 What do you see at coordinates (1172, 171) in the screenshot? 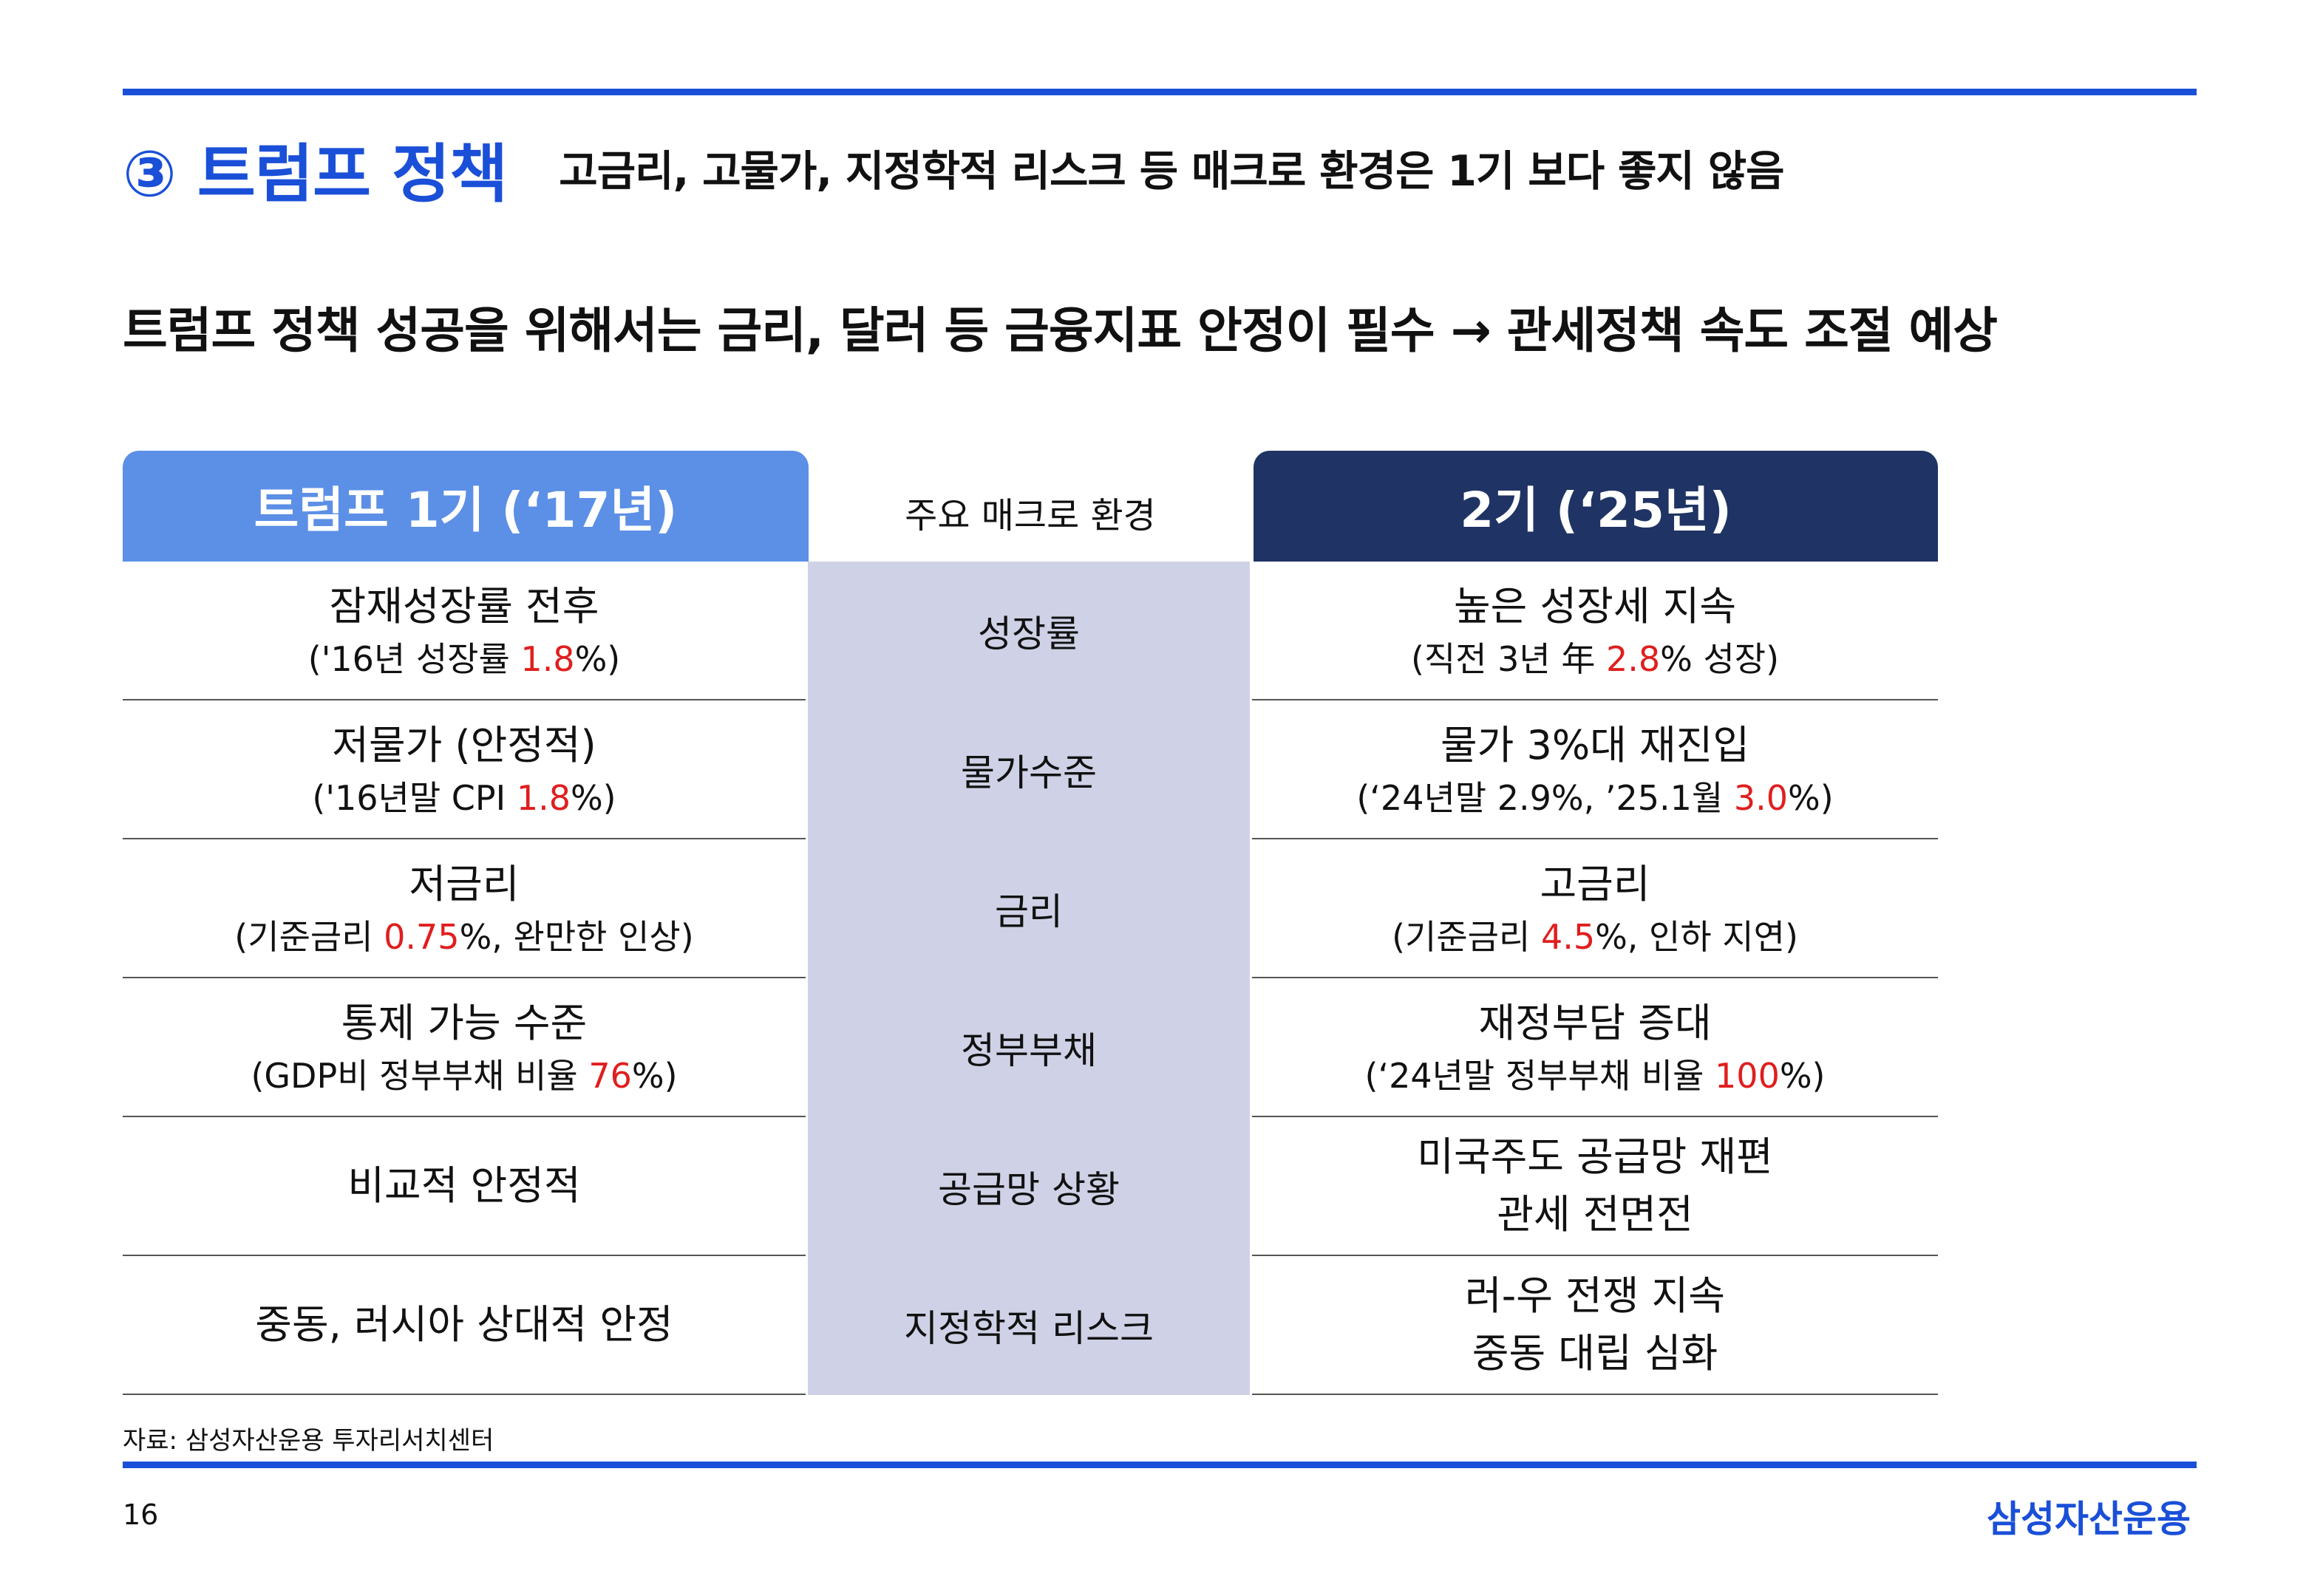
I see `page-subtitle: 고금리, 고물가, 지정학적 리스크 등 매크로 환경은 1기 보다 좋지 않음` at bounding box center [1172, 171].